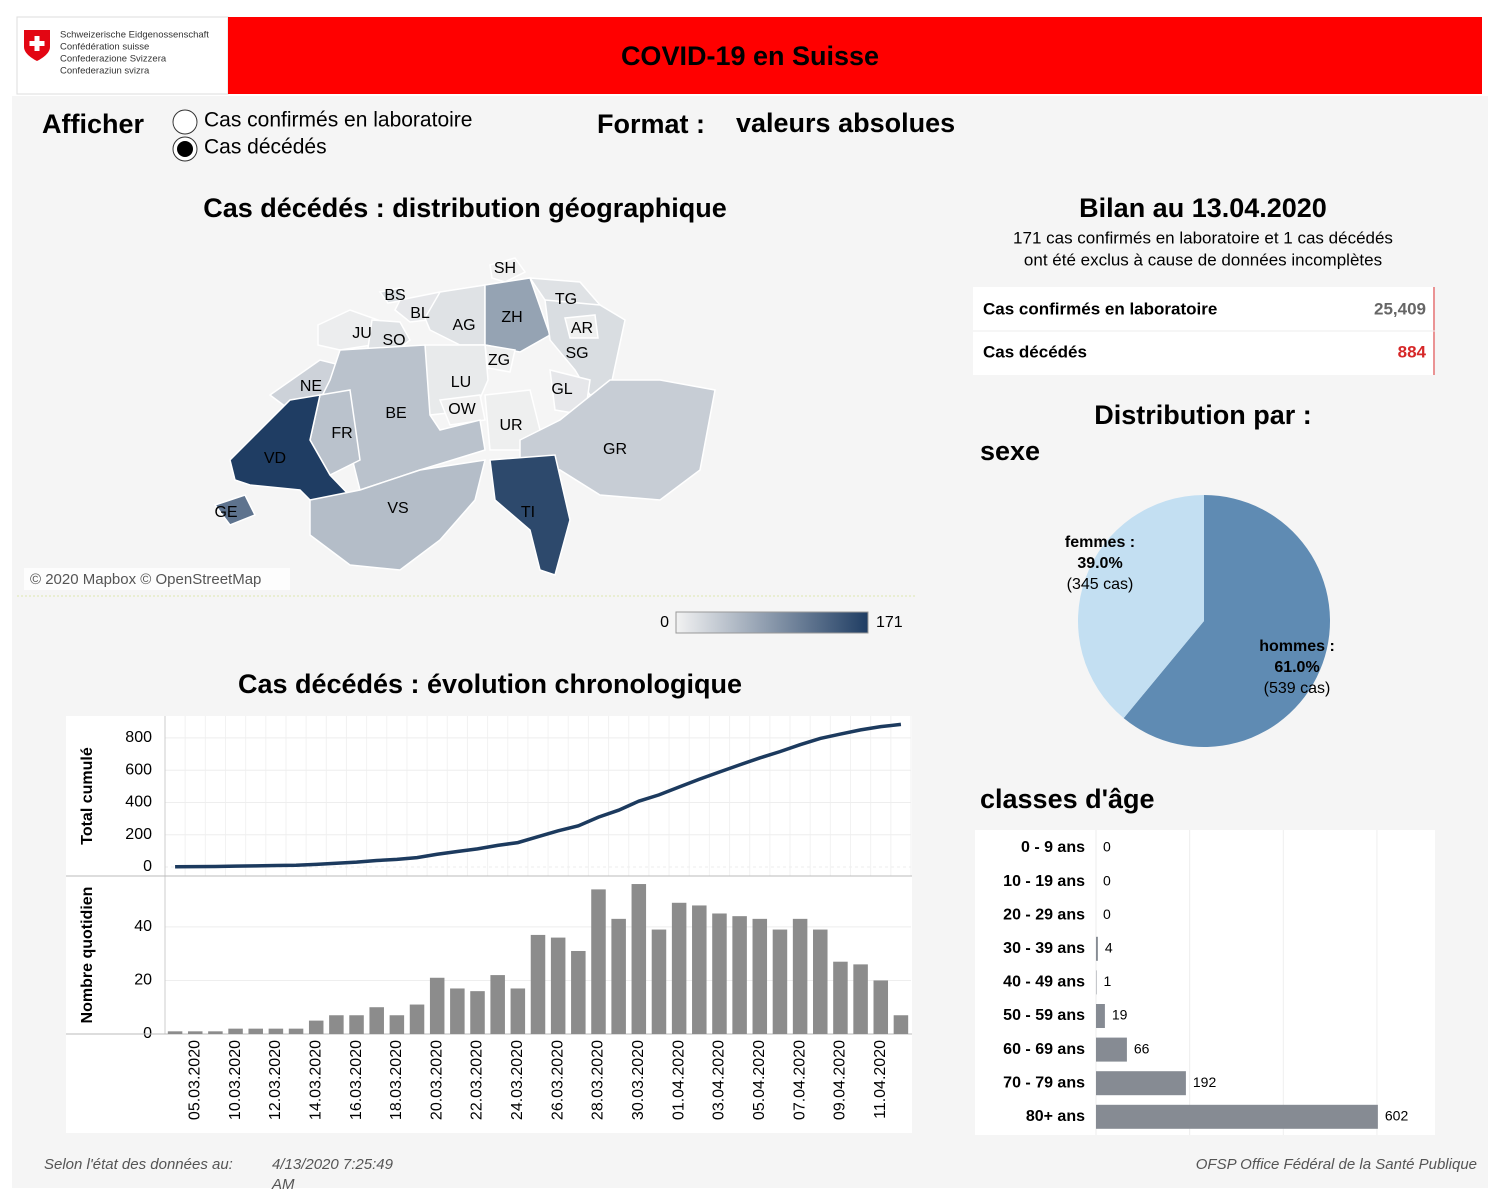 Image resolution: width=1499 pixels, height=1199 pixels. Describe the element at coordinates (1412, 351) in the screenshot. I see `summary-value: 884` at that location.